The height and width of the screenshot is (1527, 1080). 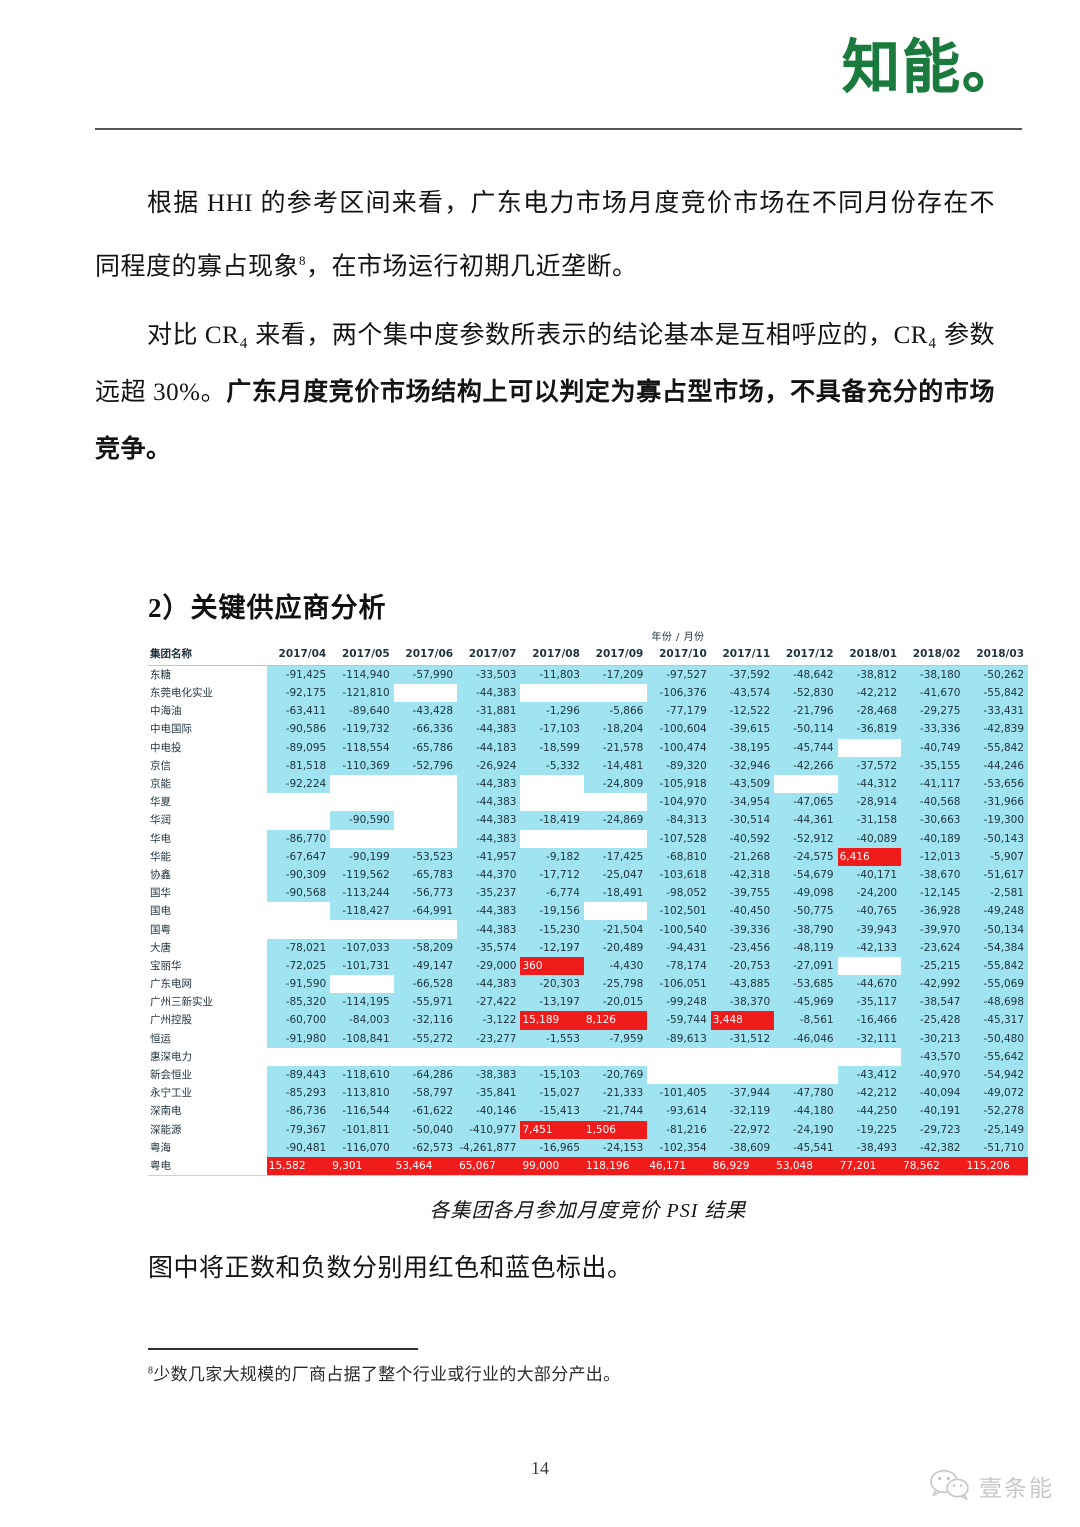 What do you see at coordinates (552, 747) in the screenshot?
I see `cell: -18,599` at bounding box center [552, 747].